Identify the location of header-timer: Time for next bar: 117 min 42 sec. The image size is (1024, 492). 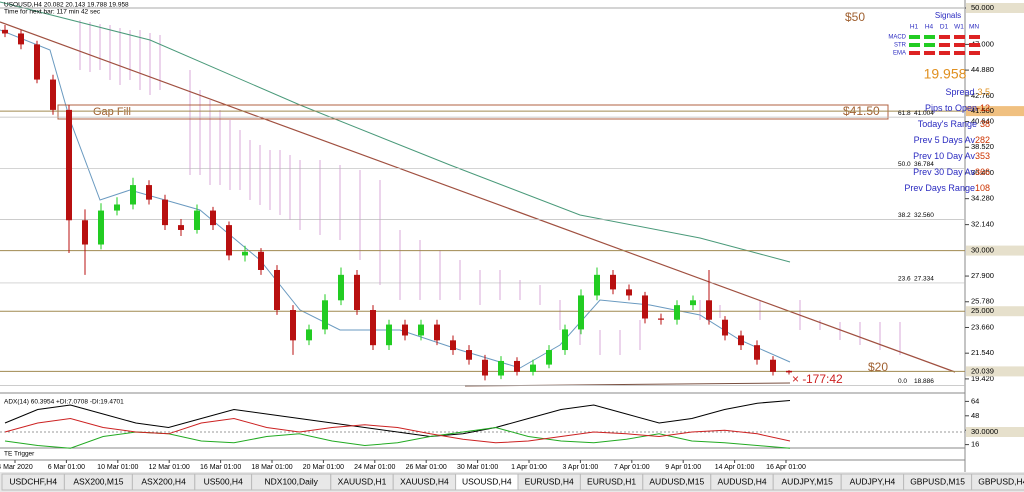
(52, 12).